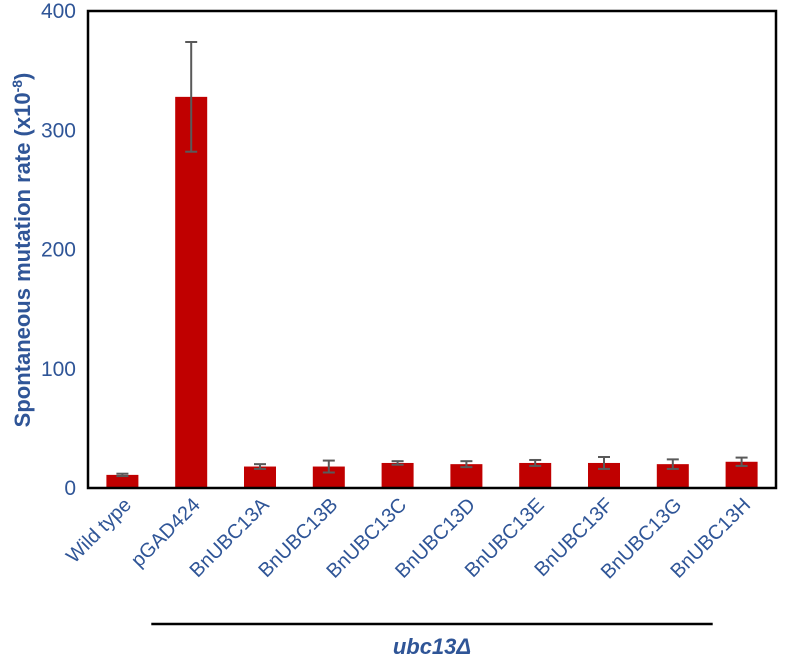 The width and height of the screenshot is (786, 662). What do you see at coordinates (58, 130) in the screenshot?
I see `y-tick-label: 300` at bounding box center [58, 130].